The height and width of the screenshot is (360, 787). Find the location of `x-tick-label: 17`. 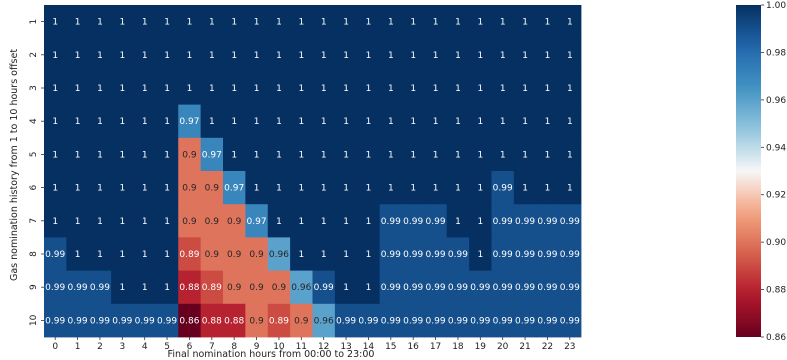

x-tick-label: 17 is located at coordinates (435, 347).